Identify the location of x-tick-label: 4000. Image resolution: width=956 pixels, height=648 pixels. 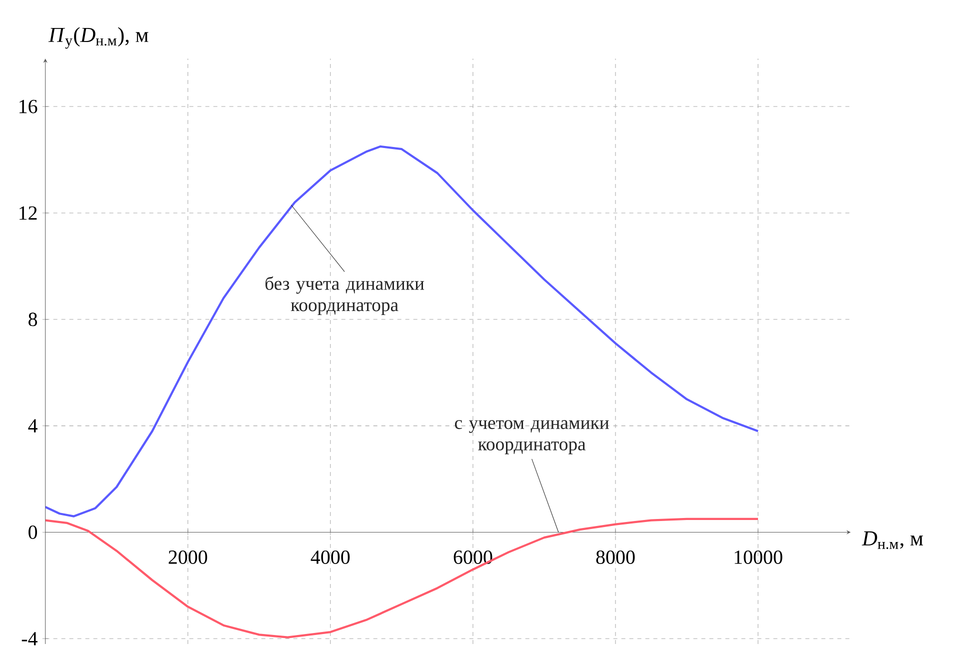
(330, 557).